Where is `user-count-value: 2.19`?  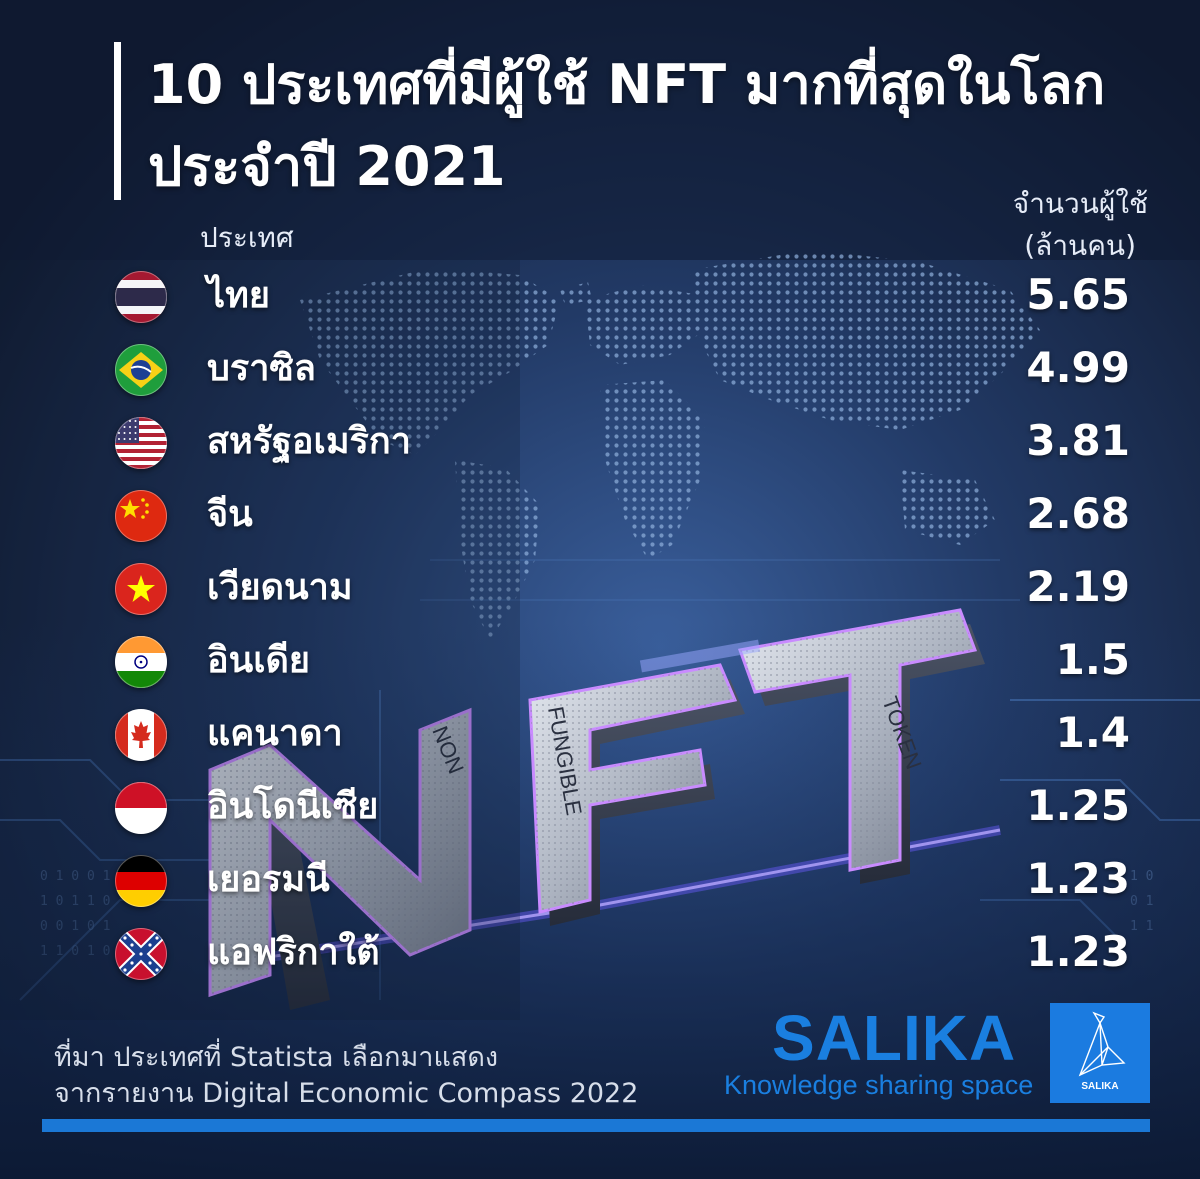 user-count-value: 2.19 is located at coordinates (1078, 586).